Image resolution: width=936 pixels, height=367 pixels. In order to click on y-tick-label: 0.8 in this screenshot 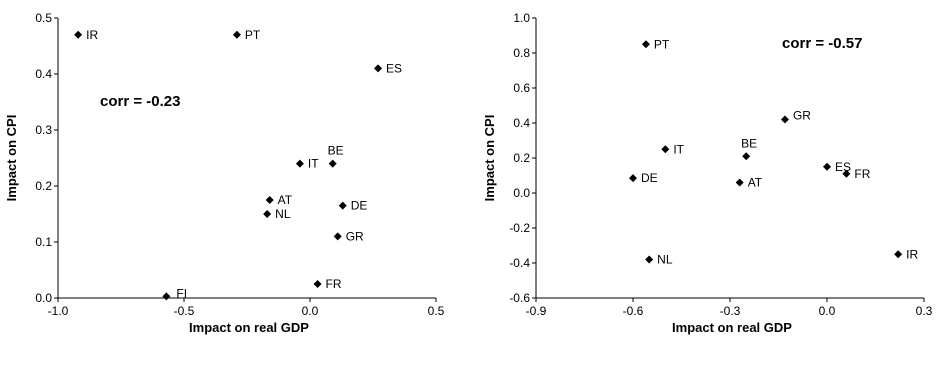, I will do `click(521, 53)`.